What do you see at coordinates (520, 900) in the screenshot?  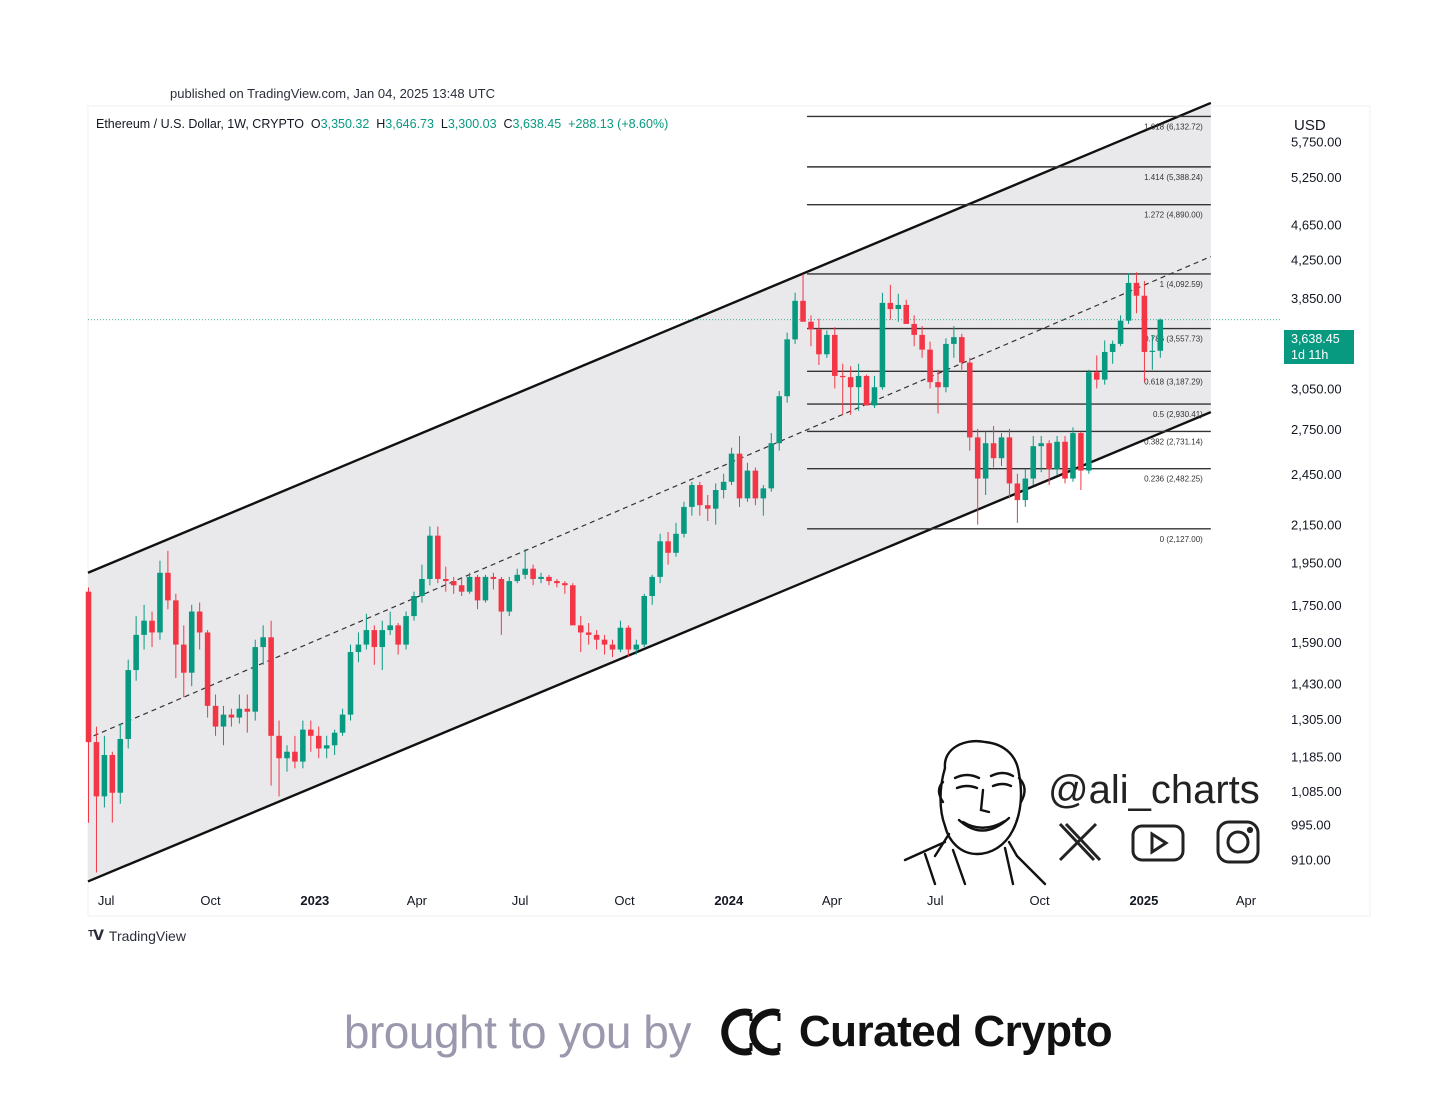 I see `x-tick-label: Jul` at bounding box center [520, 900].